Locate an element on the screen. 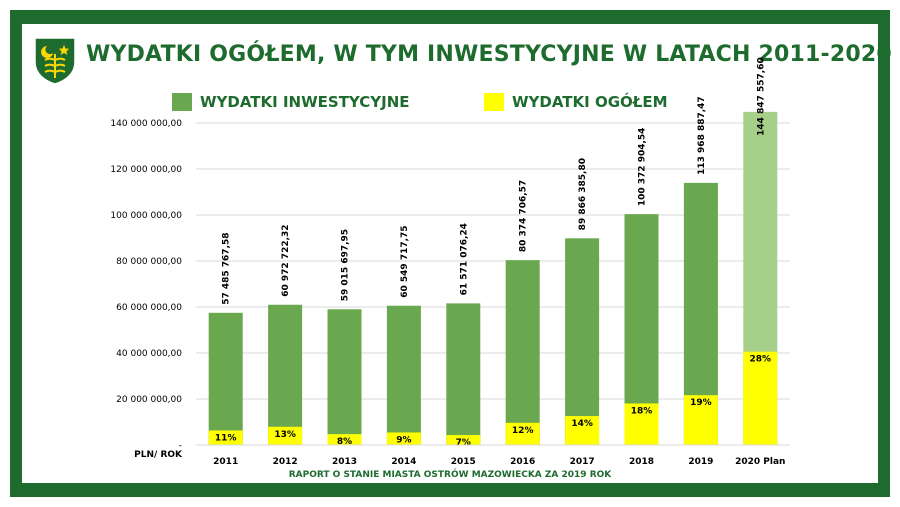 The width and height of the screenshot is (900, 507). legend-label-investment: WYDATKI INWESTYCYJNE is located at coordinates (305, 102).